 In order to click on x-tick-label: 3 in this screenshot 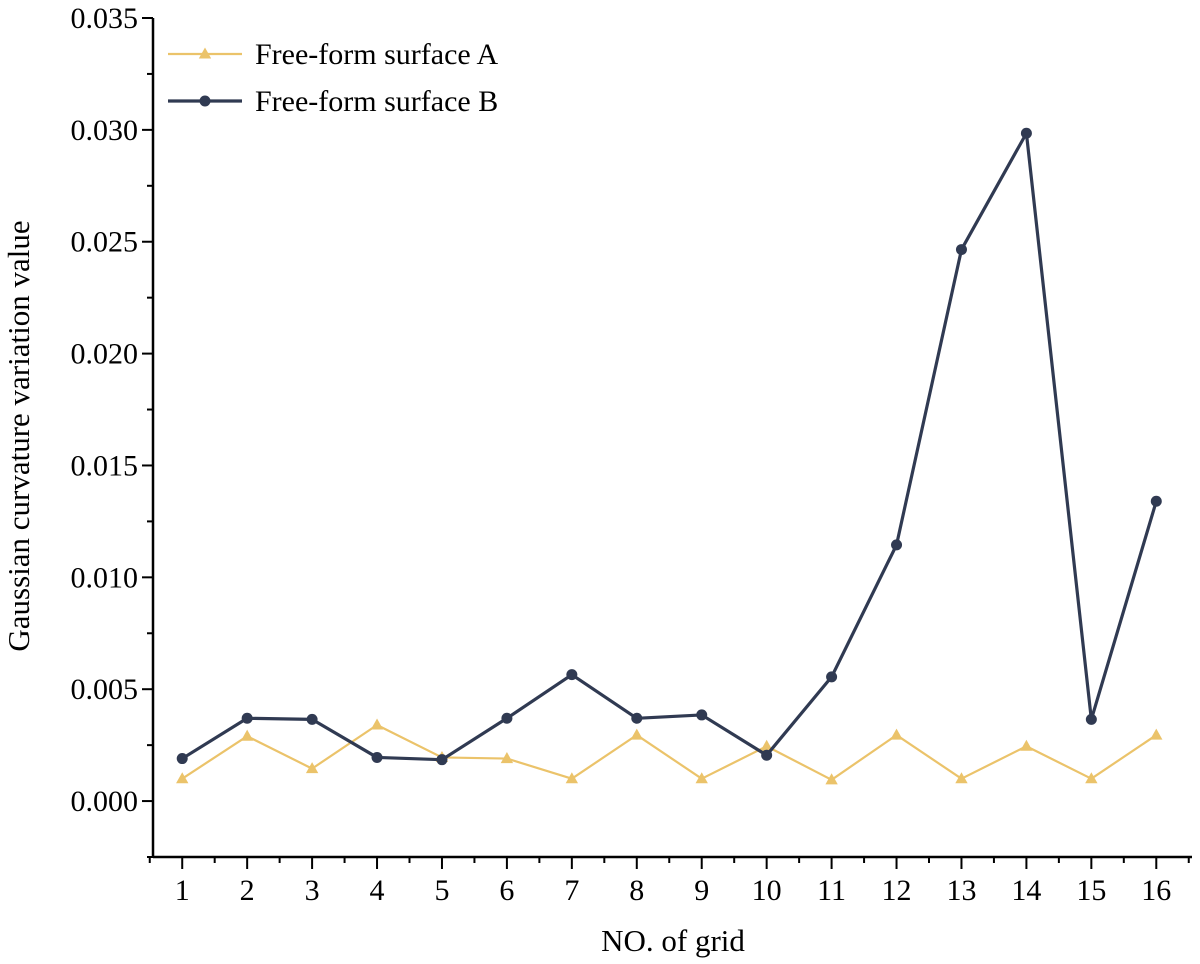, I will do `click(312, 890)`.